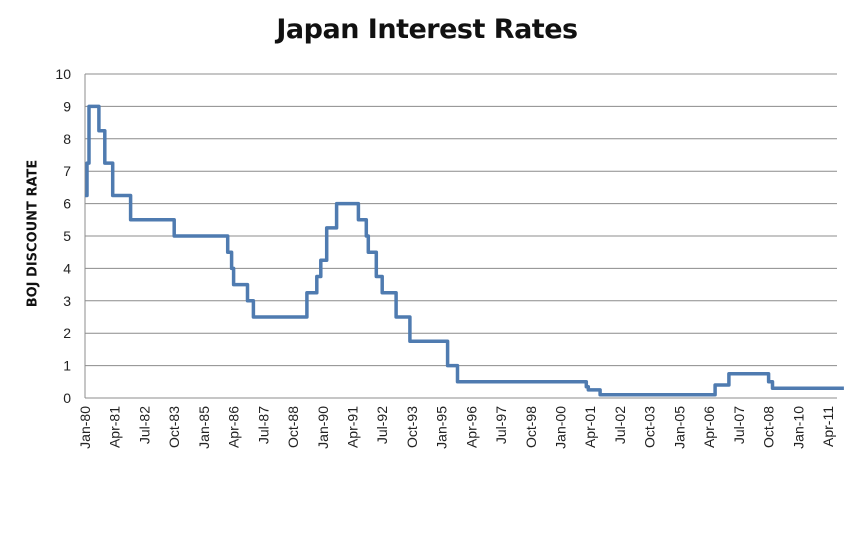 This screenshot has height=533, width=854. Describe the element at coordinates (144, 425) in the screenshot. I see `x-tick-label: Jul-82` at that location.